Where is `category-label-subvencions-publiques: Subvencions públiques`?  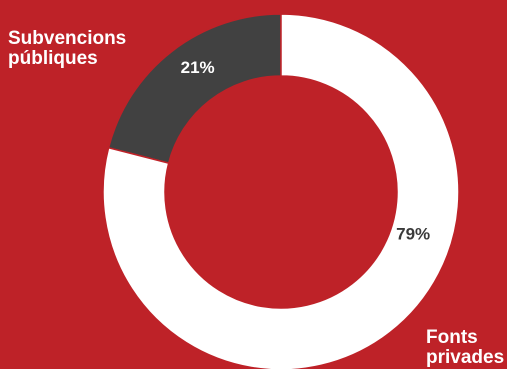
category-label-subvencions-publiques: Subvencions públiques is located at coordinates (67, 49).